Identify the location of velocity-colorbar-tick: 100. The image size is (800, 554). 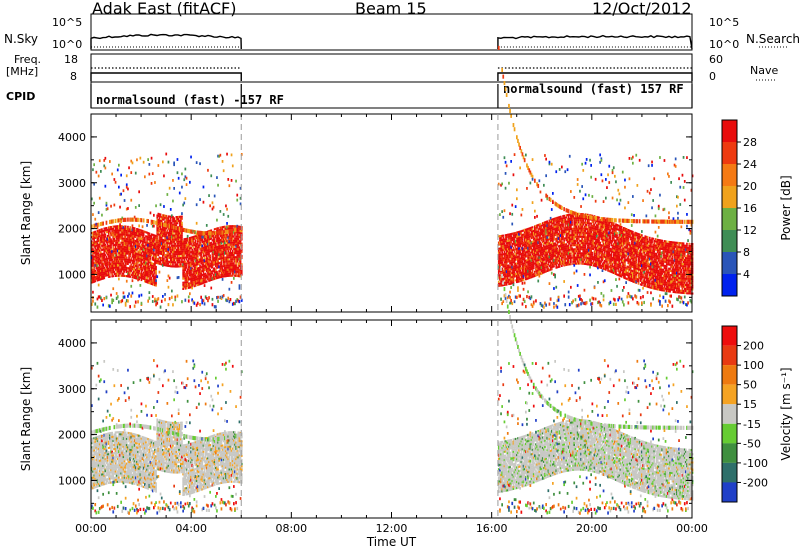
(753, 365).